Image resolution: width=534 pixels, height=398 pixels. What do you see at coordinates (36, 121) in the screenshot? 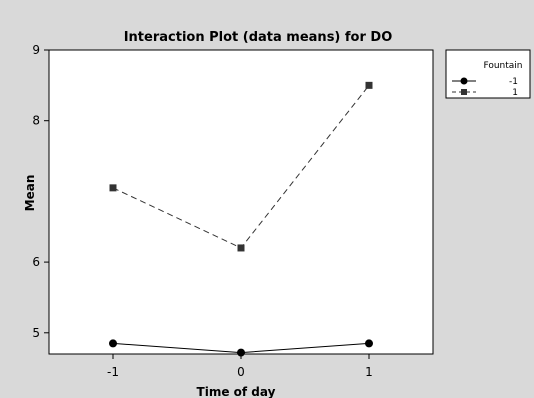
I see `y-tick-label: 8` at bounding box center [36, 121].